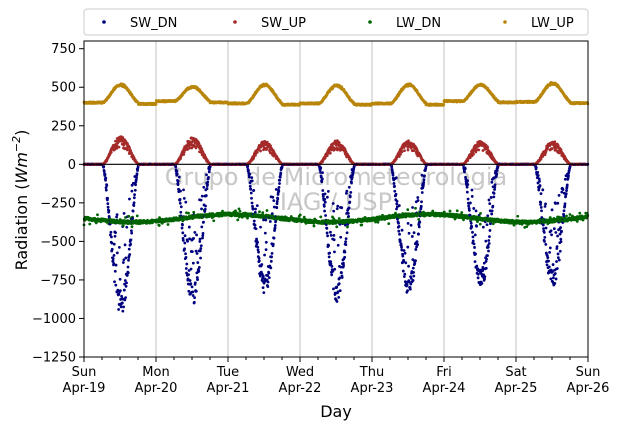 Image resolution: width=621 pixels, height=431 pixels. What do you see at coordinates (156, 104) in the screenshot?
I see `lw-up-point` at bounding box center [156, 104].